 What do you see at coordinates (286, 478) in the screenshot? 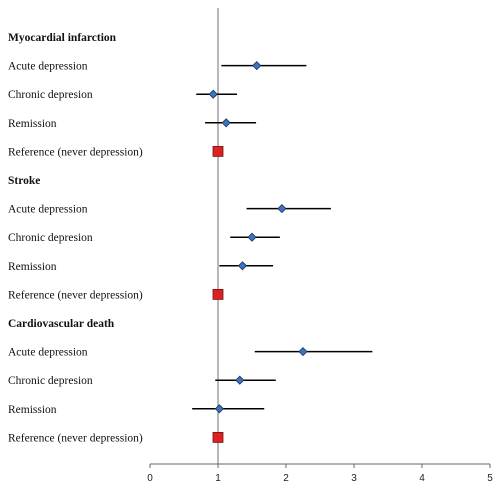
I see `x-tick-label: 2` at bounding box center [286, 478].